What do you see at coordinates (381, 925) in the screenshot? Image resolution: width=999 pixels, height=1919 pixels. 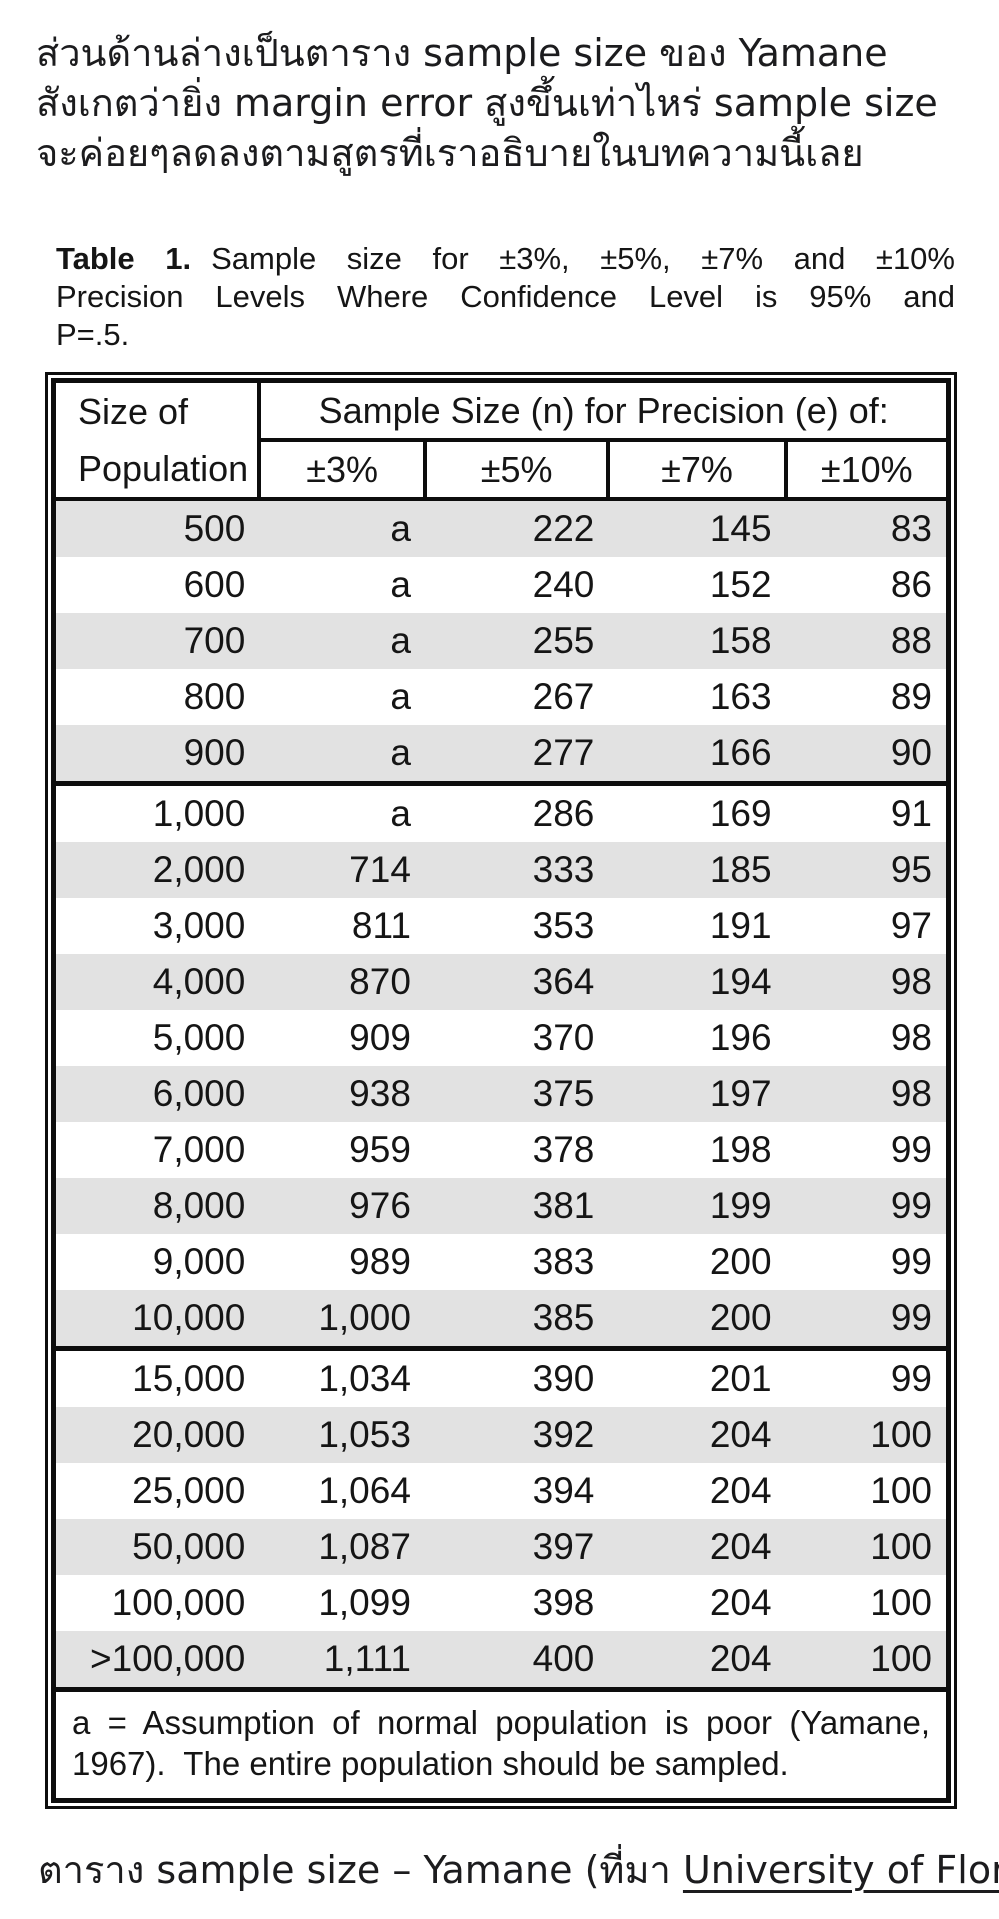 I see `sample-size-cell: 811` at bounding box center [381, 925].